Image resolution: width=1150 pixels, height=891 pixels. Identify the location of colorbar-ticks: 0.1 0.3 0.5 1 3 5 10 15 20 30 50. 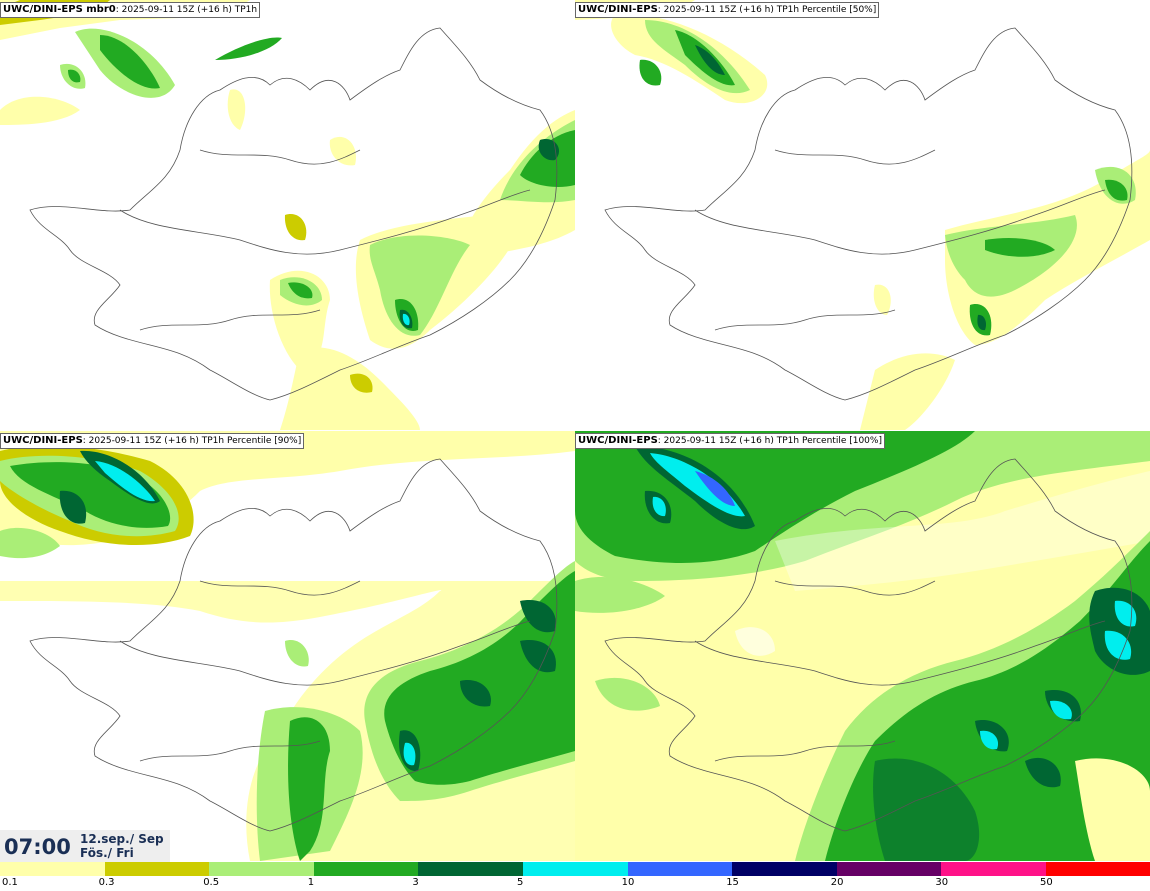
(575, 884).